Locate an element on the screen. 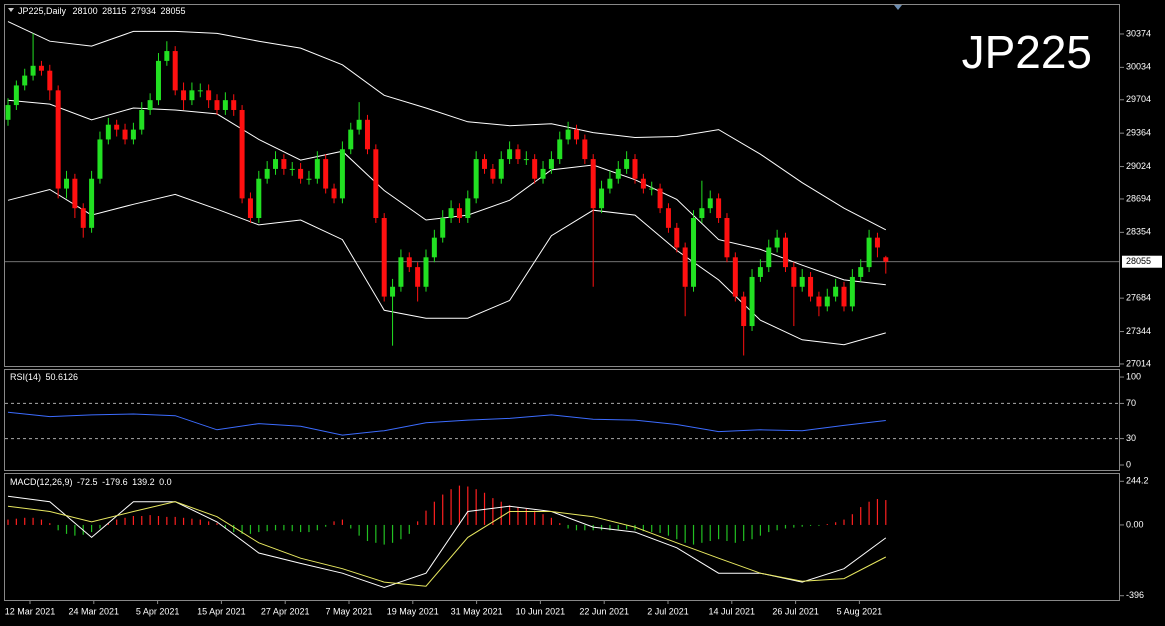  rsi-label: RSI(14) is located at coordinates (25, 377).